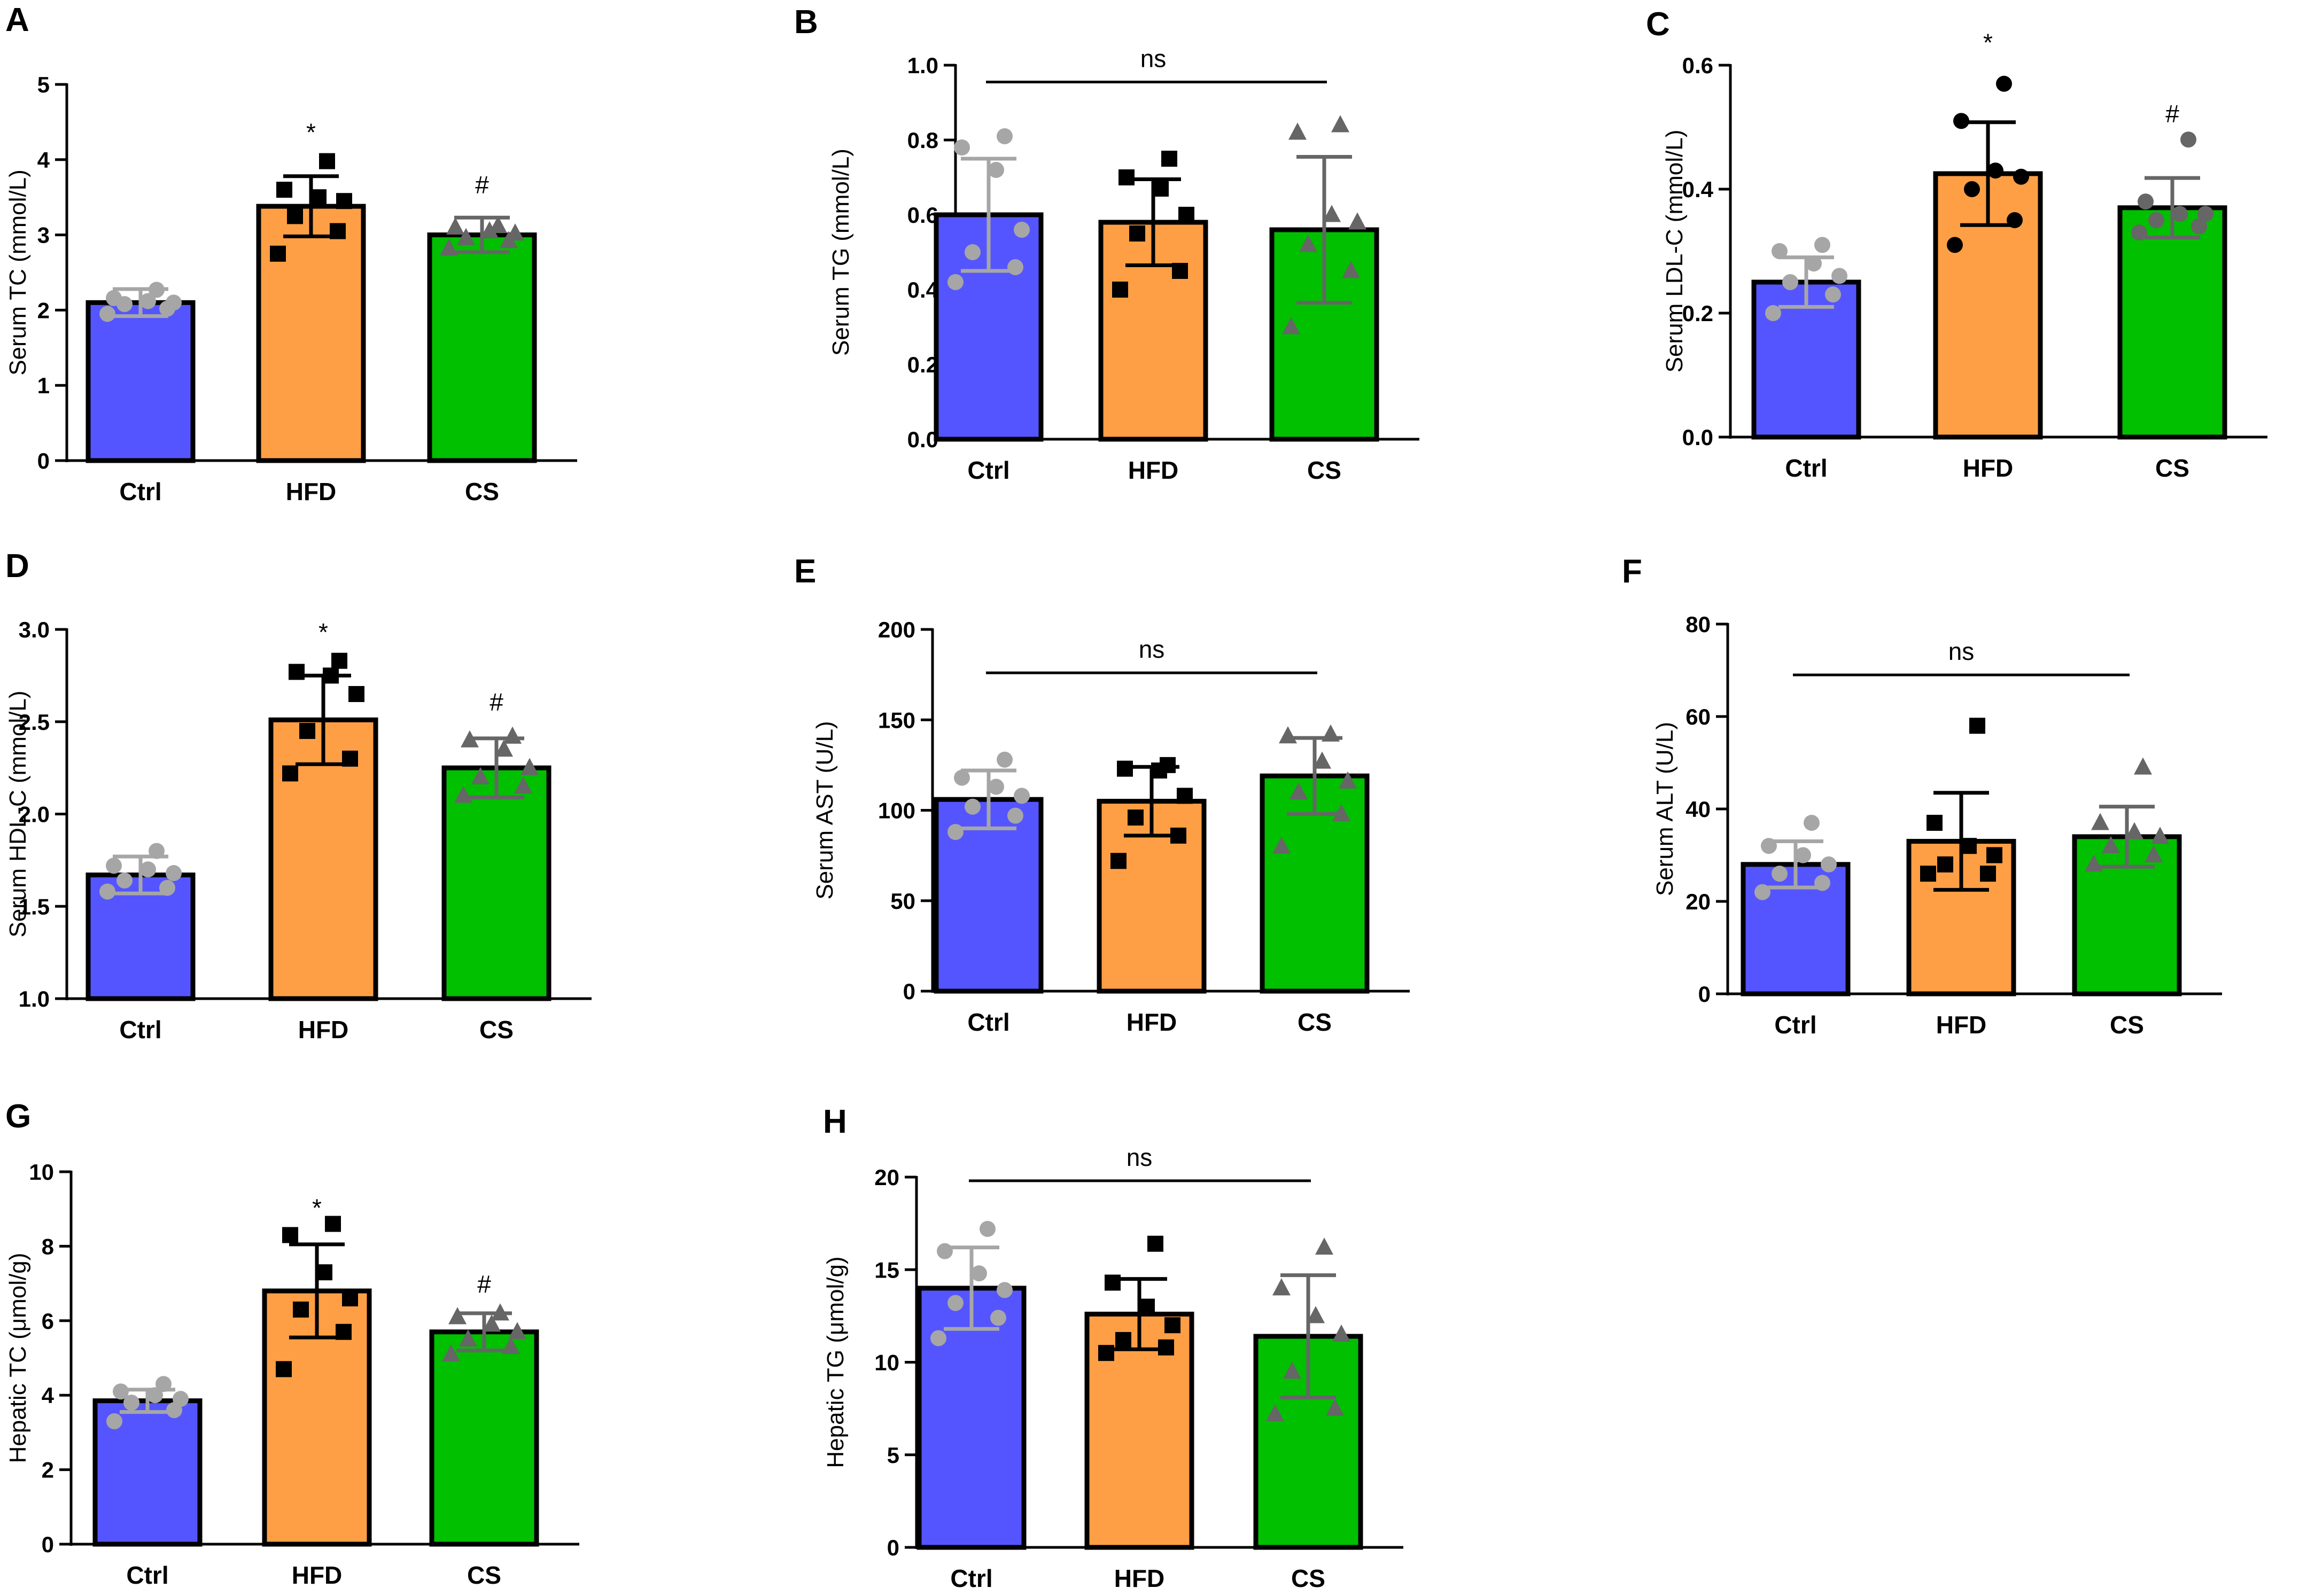 This screenshot has height=1596, width=2307. I want to click on y-tick-label: 0.4, so click(923, 289).